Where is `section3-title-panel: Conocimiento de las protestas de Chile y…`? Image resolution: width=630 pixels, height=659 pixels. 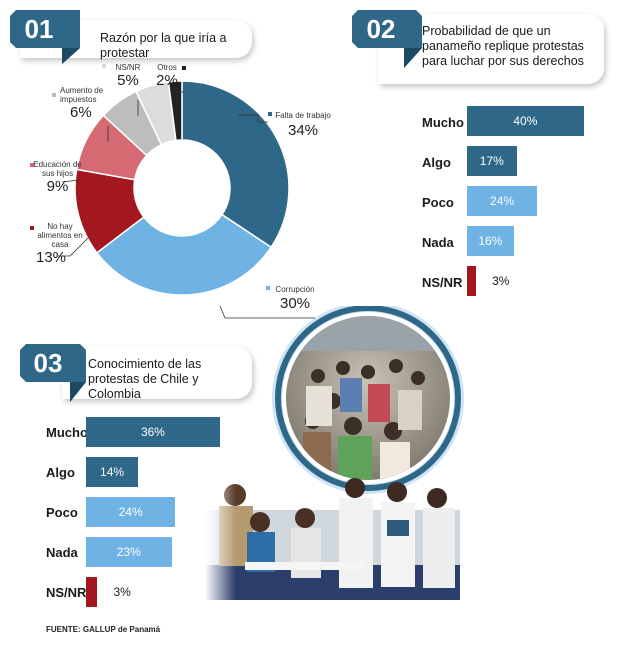 section3-title-panel: Conocimiento de las protestas de Chile y… is located at coordinates (157, 374).